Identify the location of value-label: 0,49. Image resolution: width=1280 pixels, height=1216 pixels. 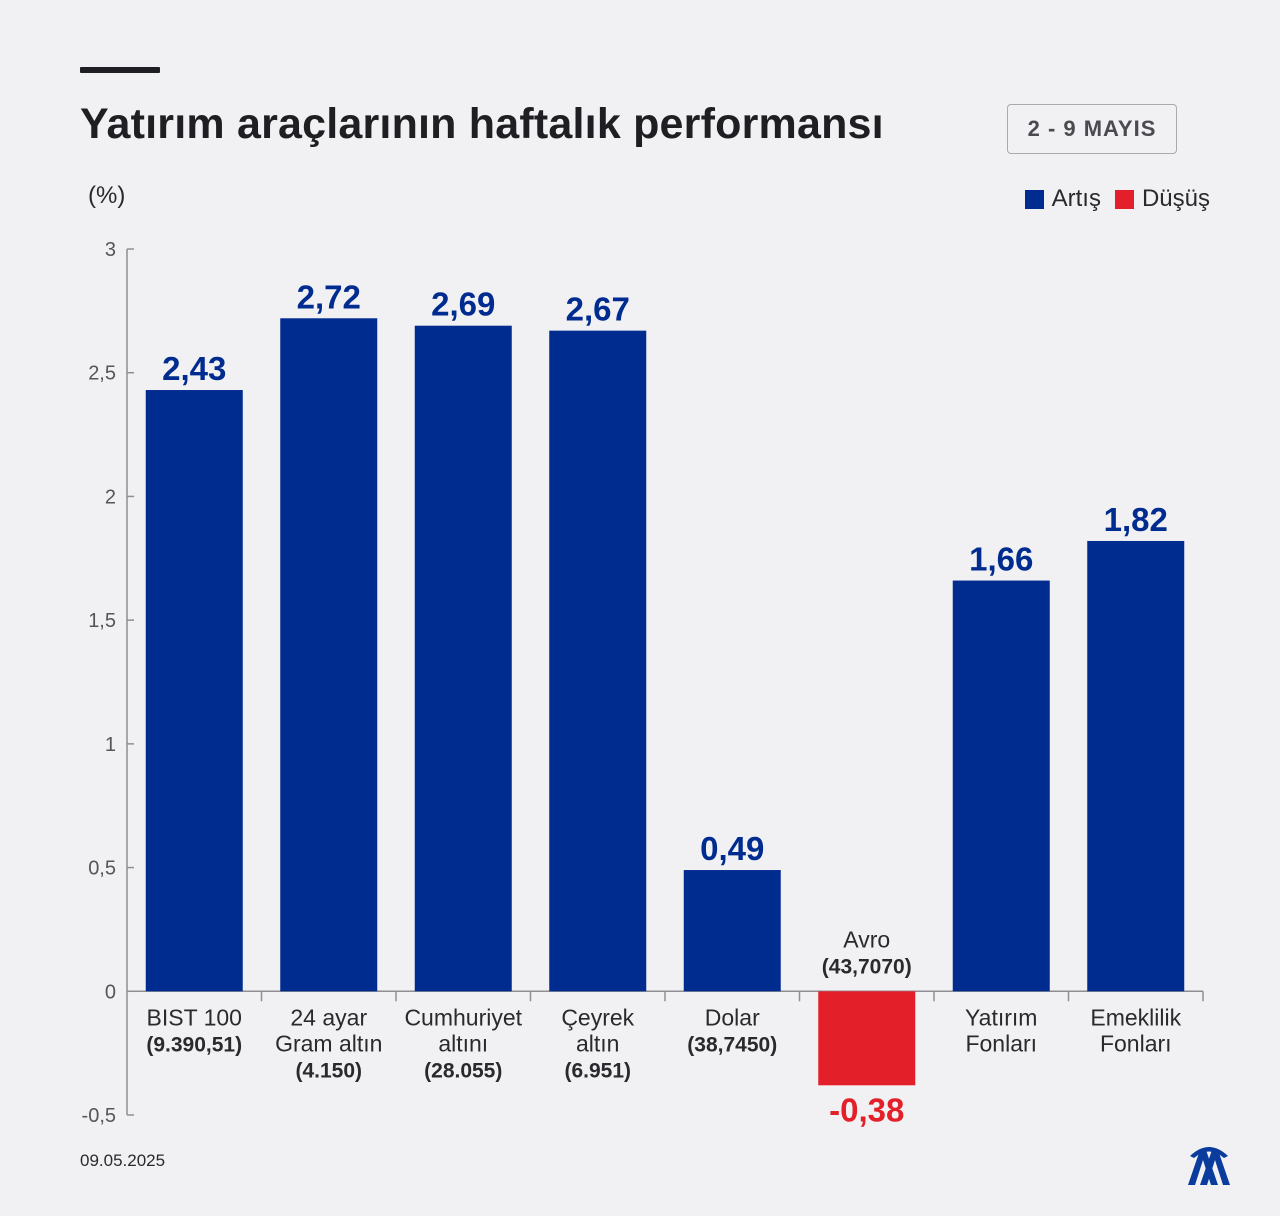
(732, 848).